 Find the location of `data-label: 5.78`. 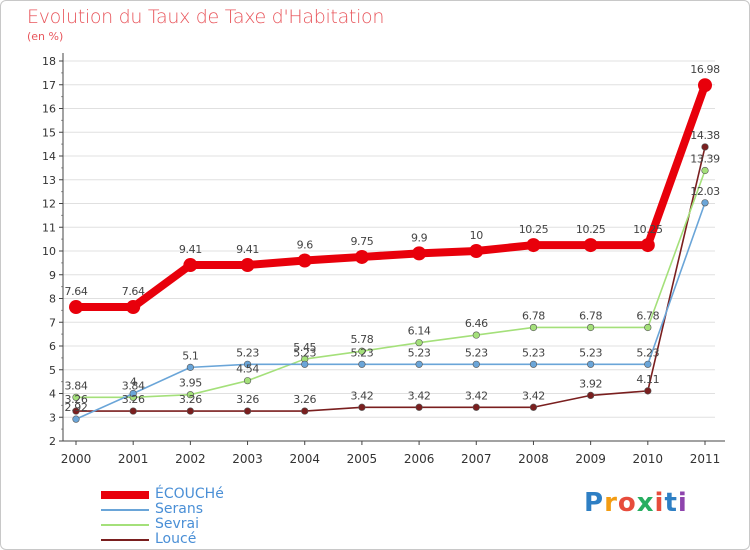

data-label: 5.78 is located at coordinates (361, 339).